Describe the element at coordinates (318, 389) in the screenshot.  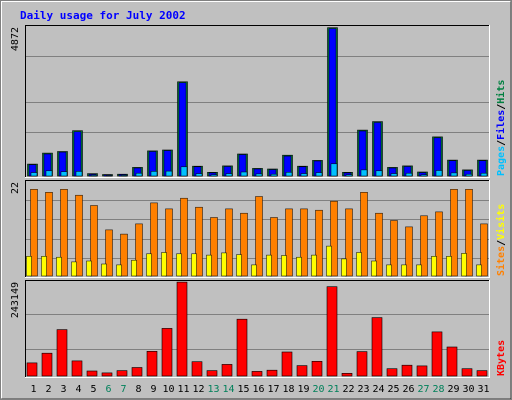
I see `x-tick-label: 20` at that location.